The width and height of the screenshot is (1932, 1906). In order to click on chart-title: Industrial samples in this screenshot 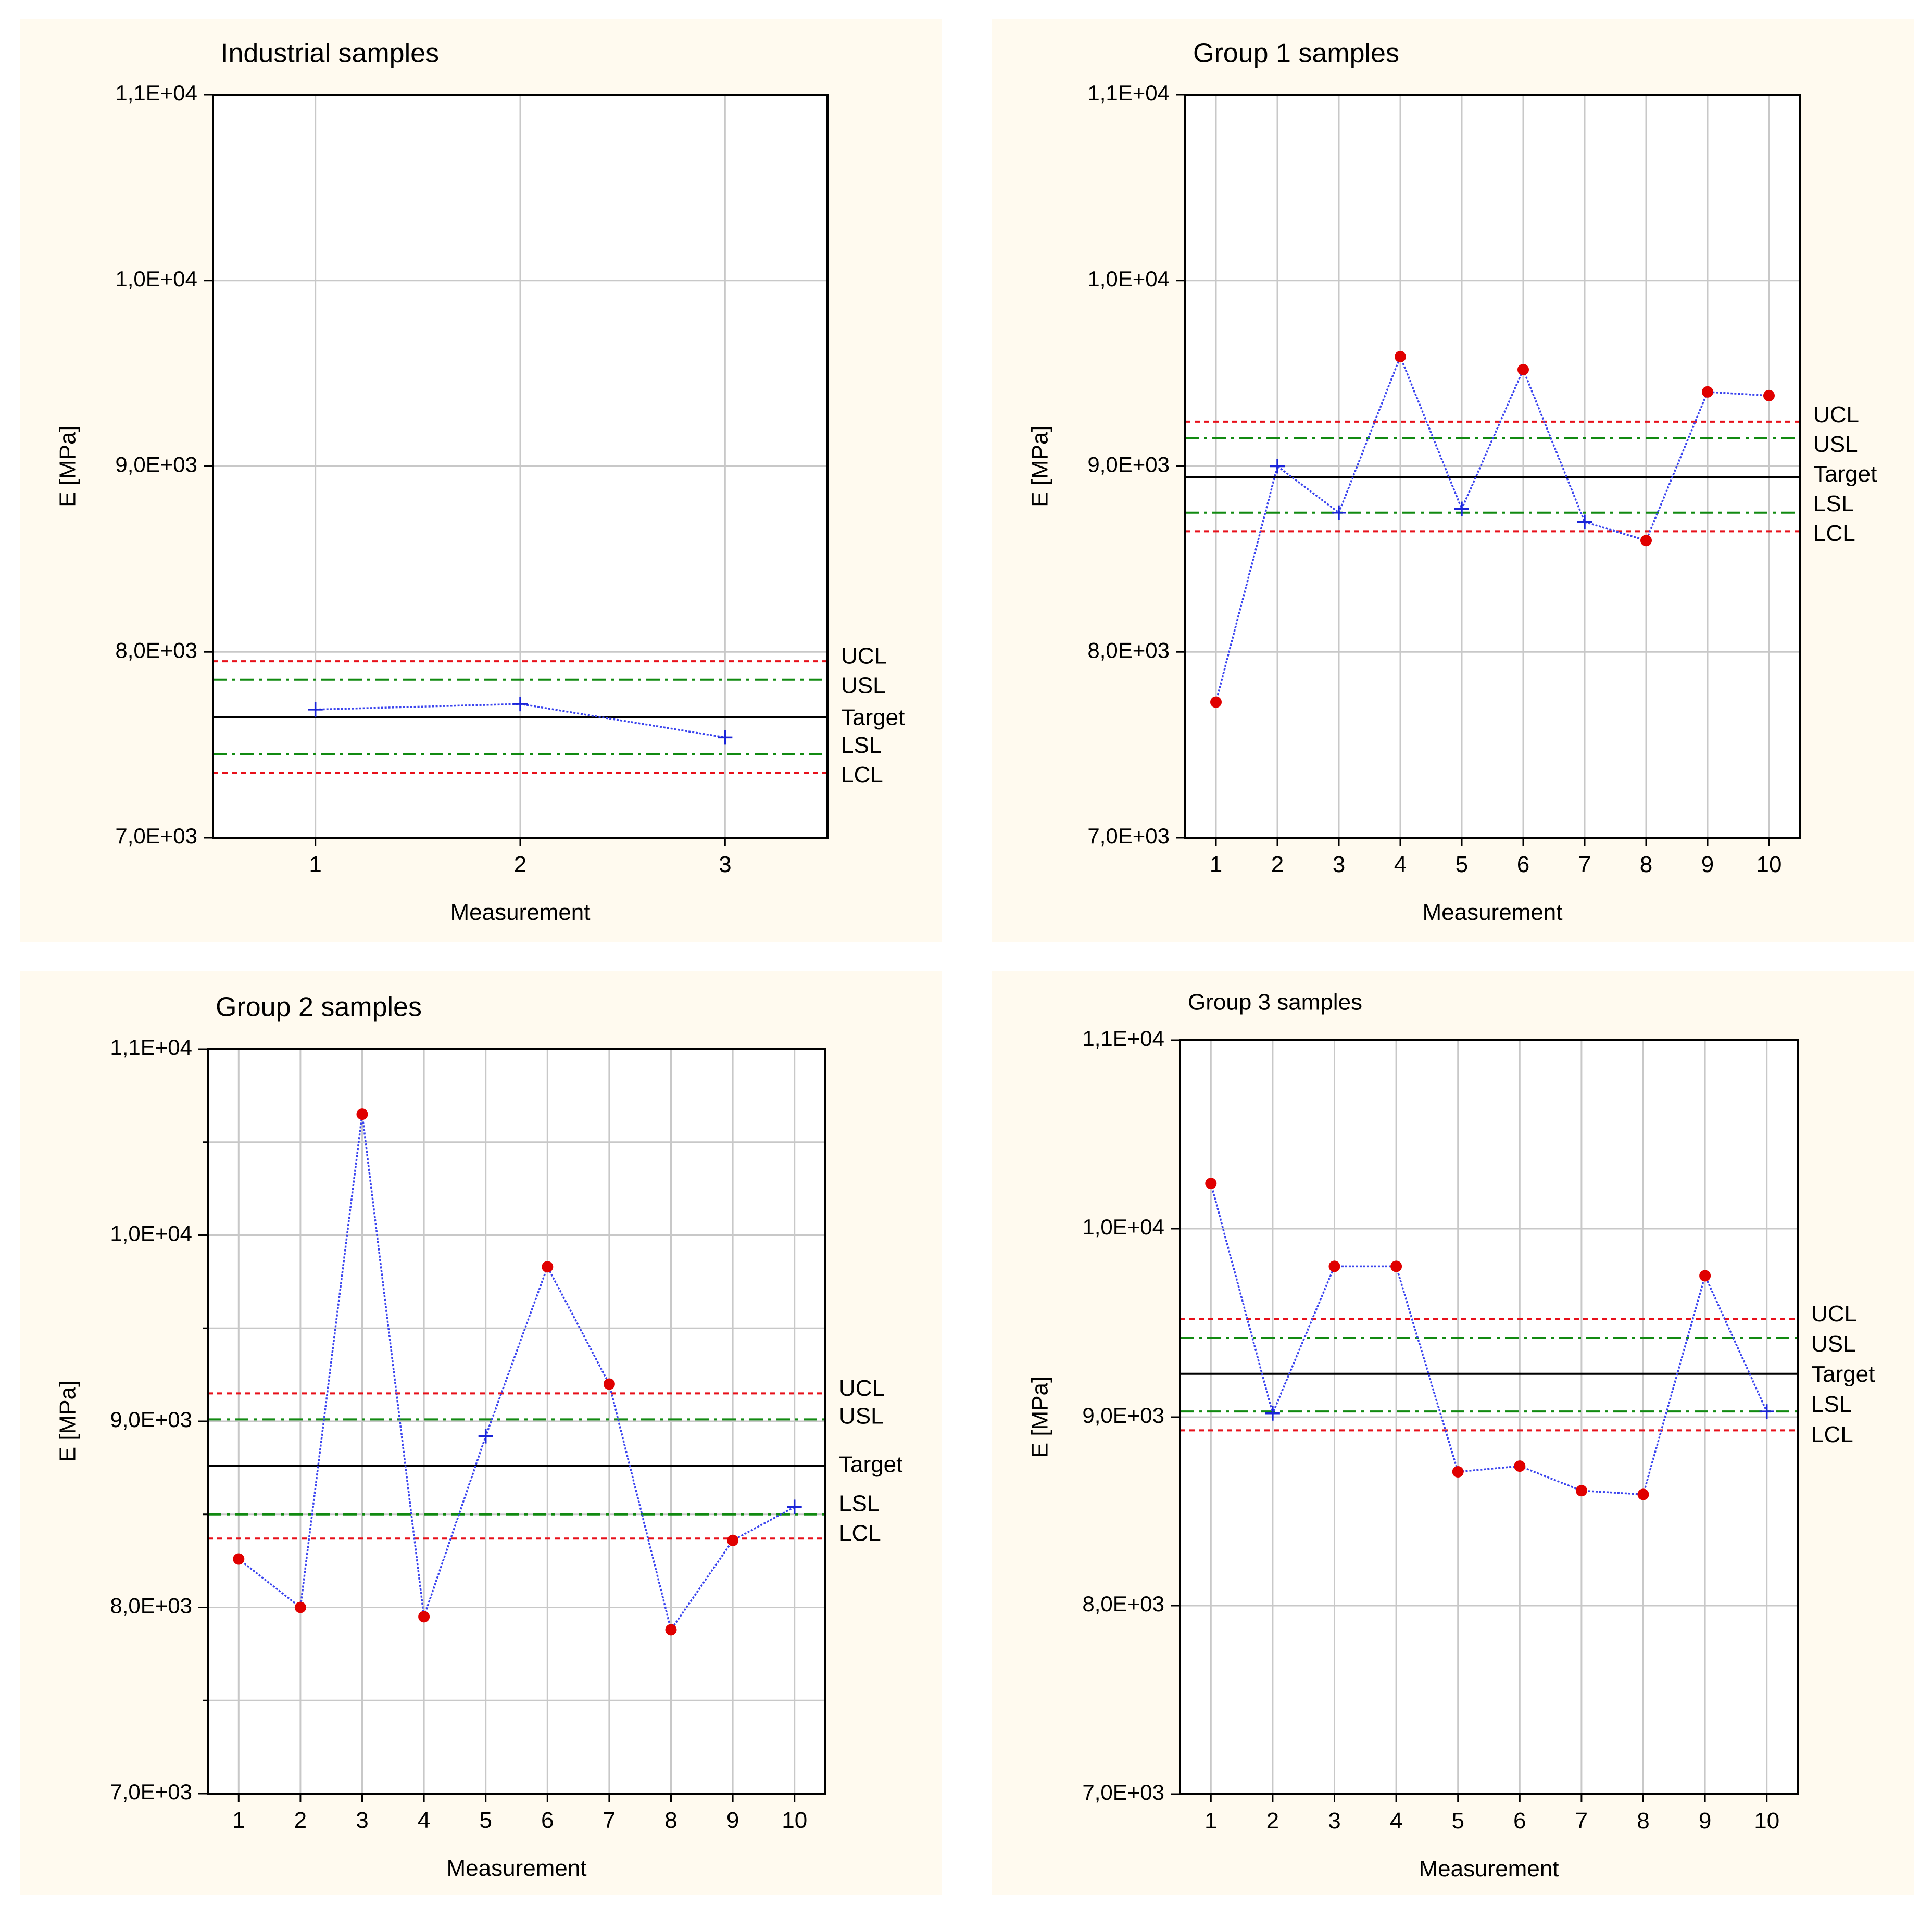, I will do `click(330, 54)`.